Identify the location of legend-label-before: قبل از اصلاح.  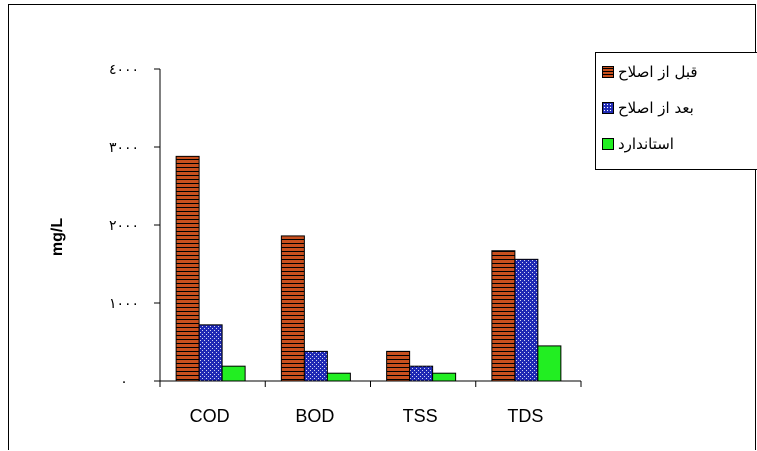
(658, 72).